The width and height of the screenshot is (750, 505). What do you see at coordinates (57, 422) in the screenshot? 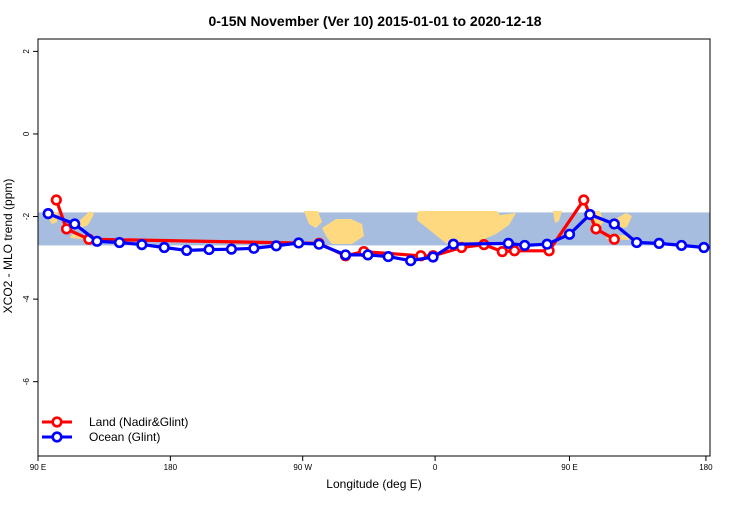
I see `legend-land-marker` at bounding box center [57, 422].